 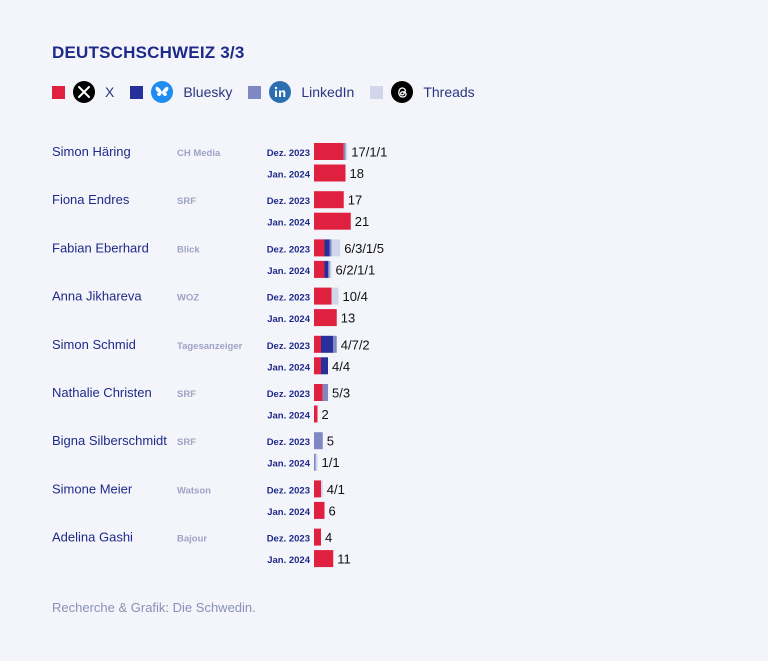 What do you see at coordinates (154, 607) in the screenshot?
I see `source-credit: Recherche & Grafik: Die Schwedin.` at bounding box center [154, 607].